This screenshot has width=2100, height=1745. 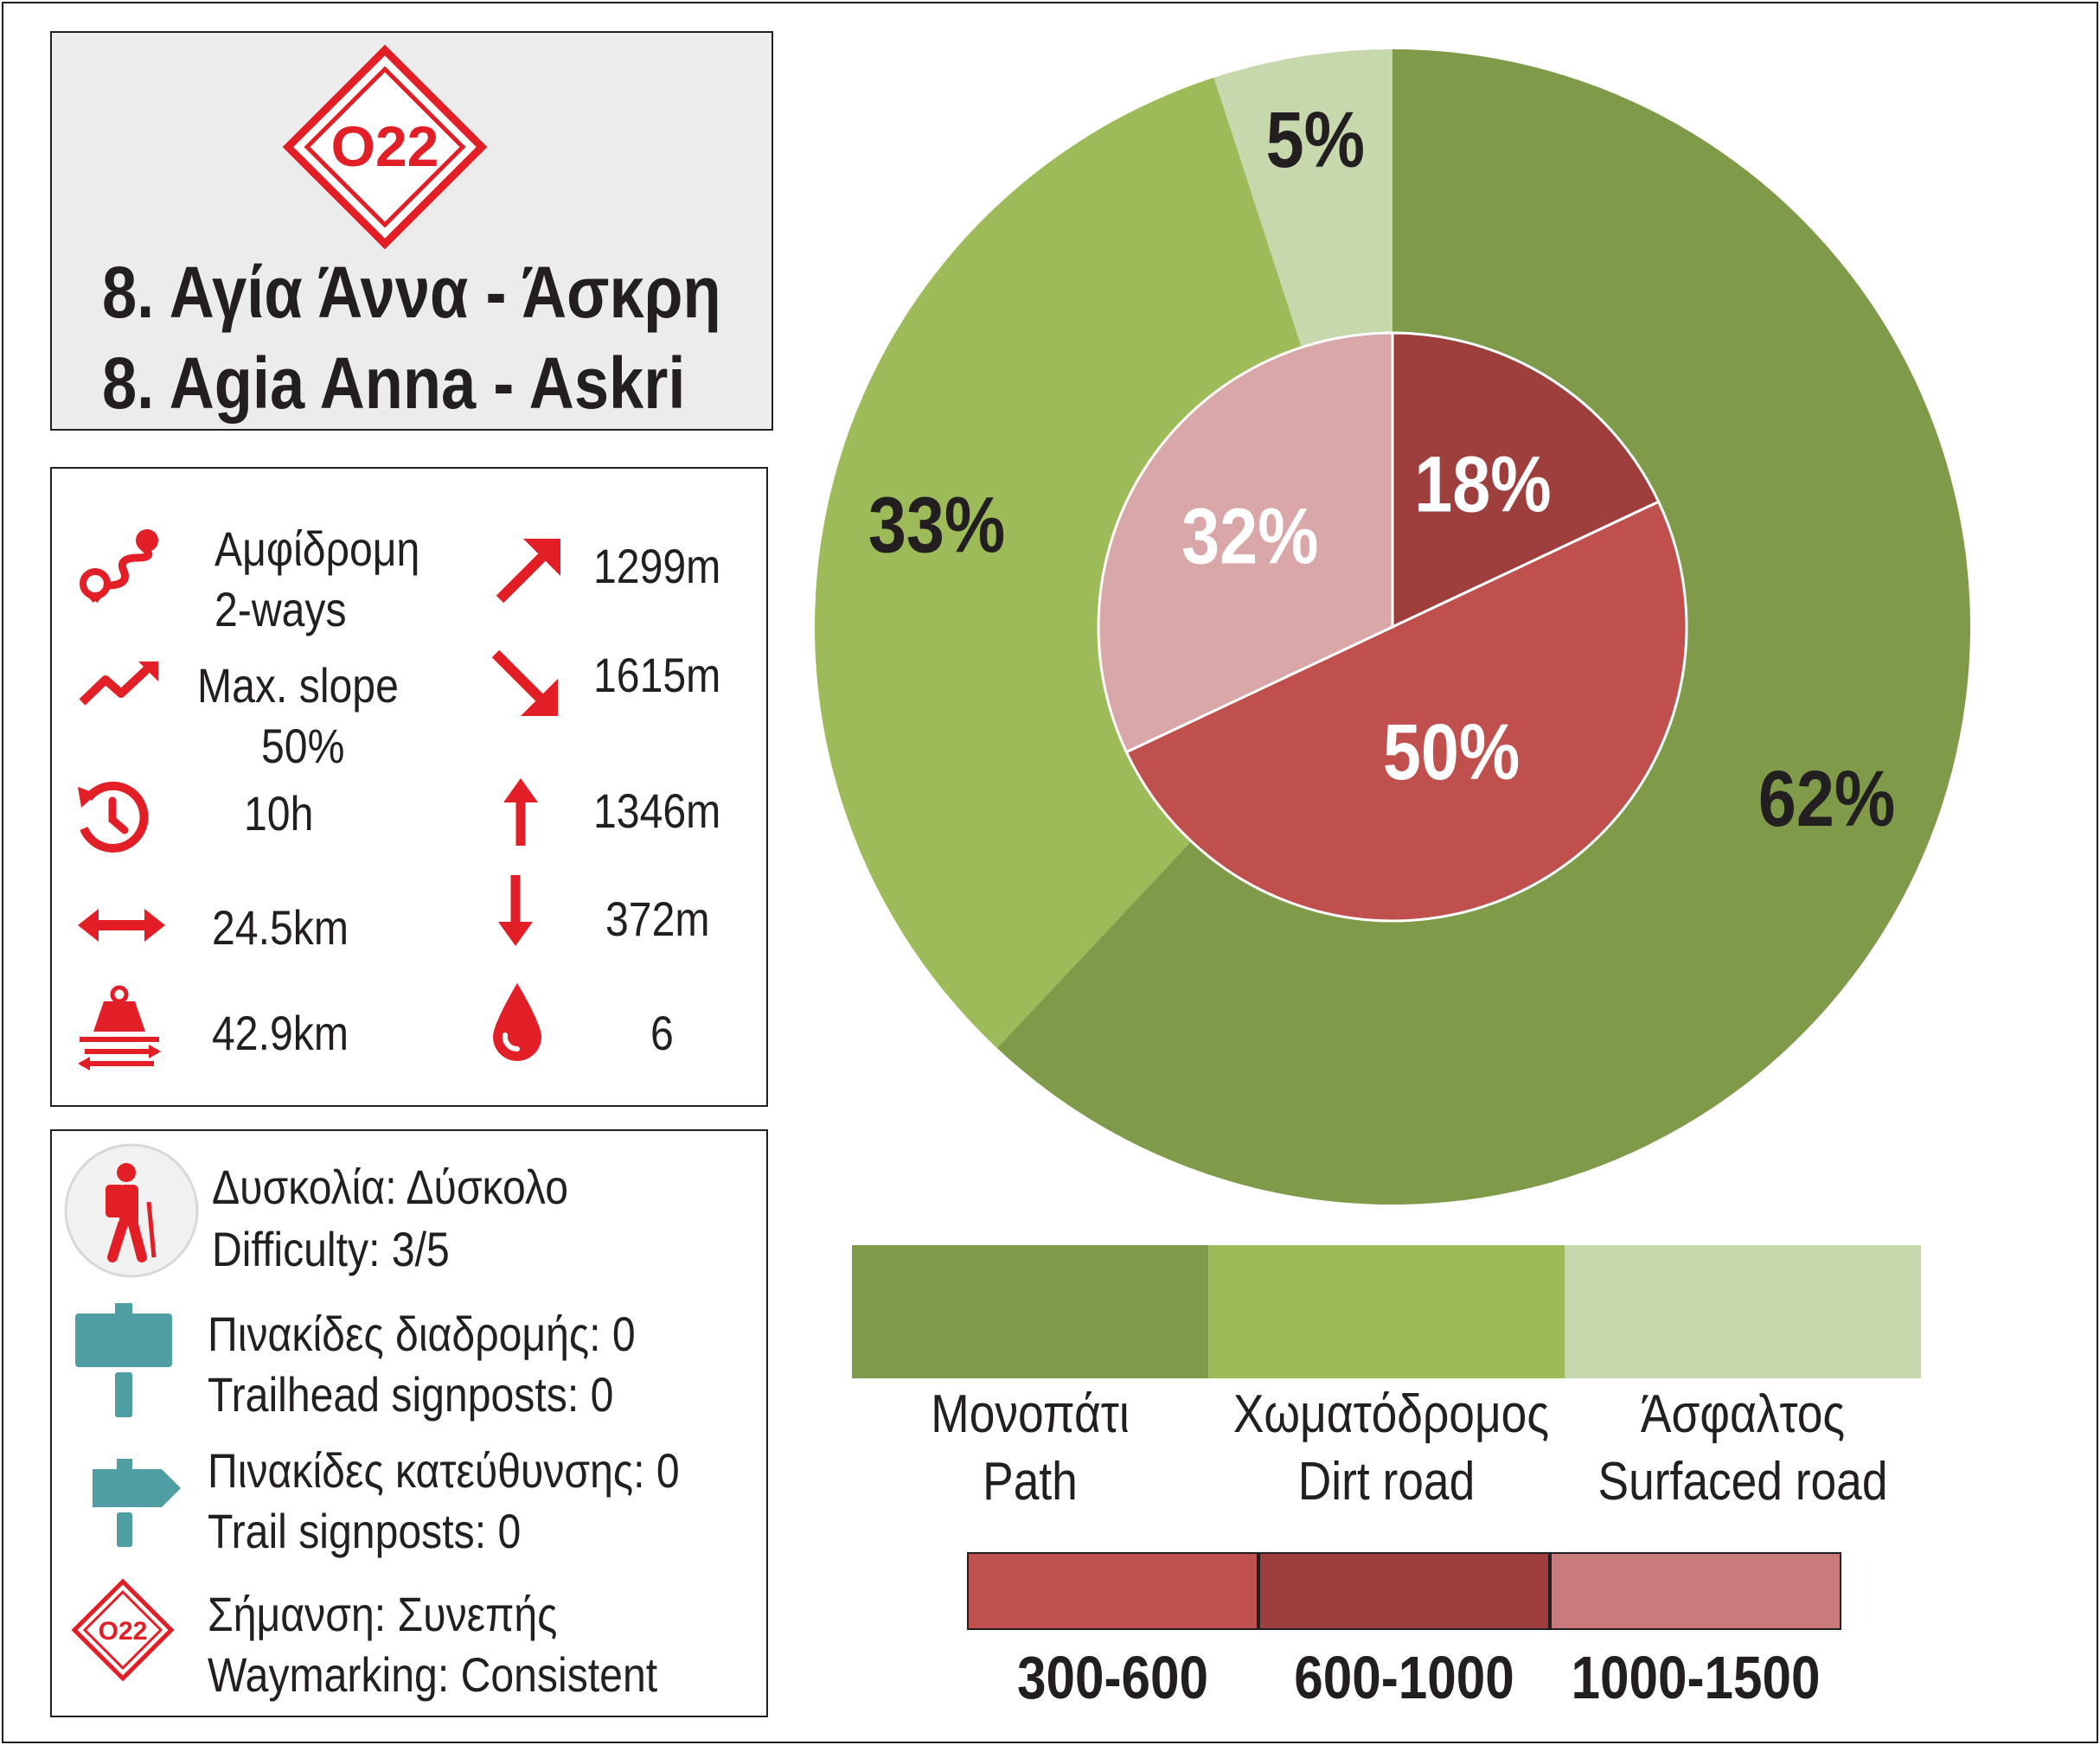 What do you see at coordinates (118, 684) in the screenshot?
I see `slope-icon` at bounding box center [118, 684].